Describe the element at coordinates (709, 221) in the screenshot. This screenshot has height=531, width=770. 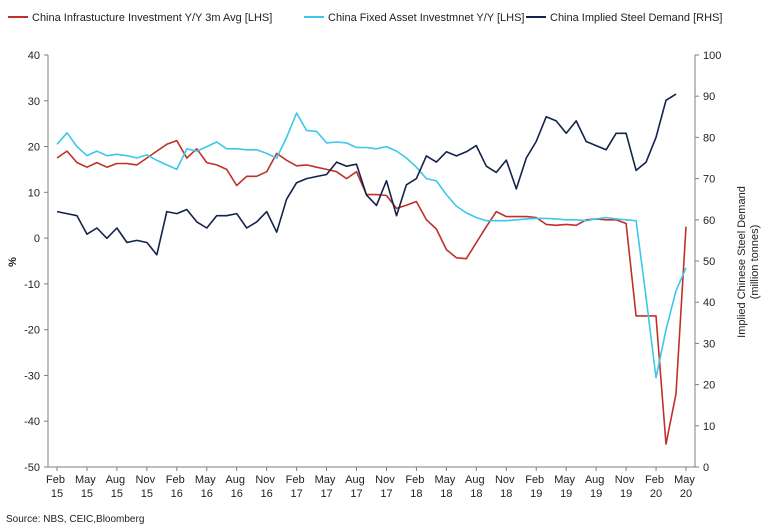
I see `y2-tick-label: 60` at that location.